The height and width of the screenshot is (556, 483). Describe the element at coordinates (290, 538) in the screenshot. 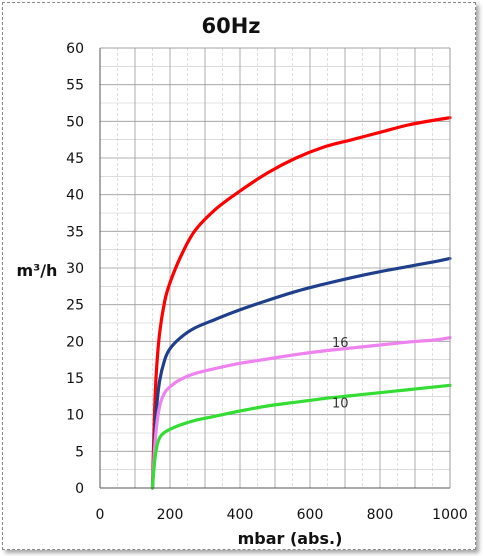

I see `x-axis-label: mbar (abs.)` at that location.